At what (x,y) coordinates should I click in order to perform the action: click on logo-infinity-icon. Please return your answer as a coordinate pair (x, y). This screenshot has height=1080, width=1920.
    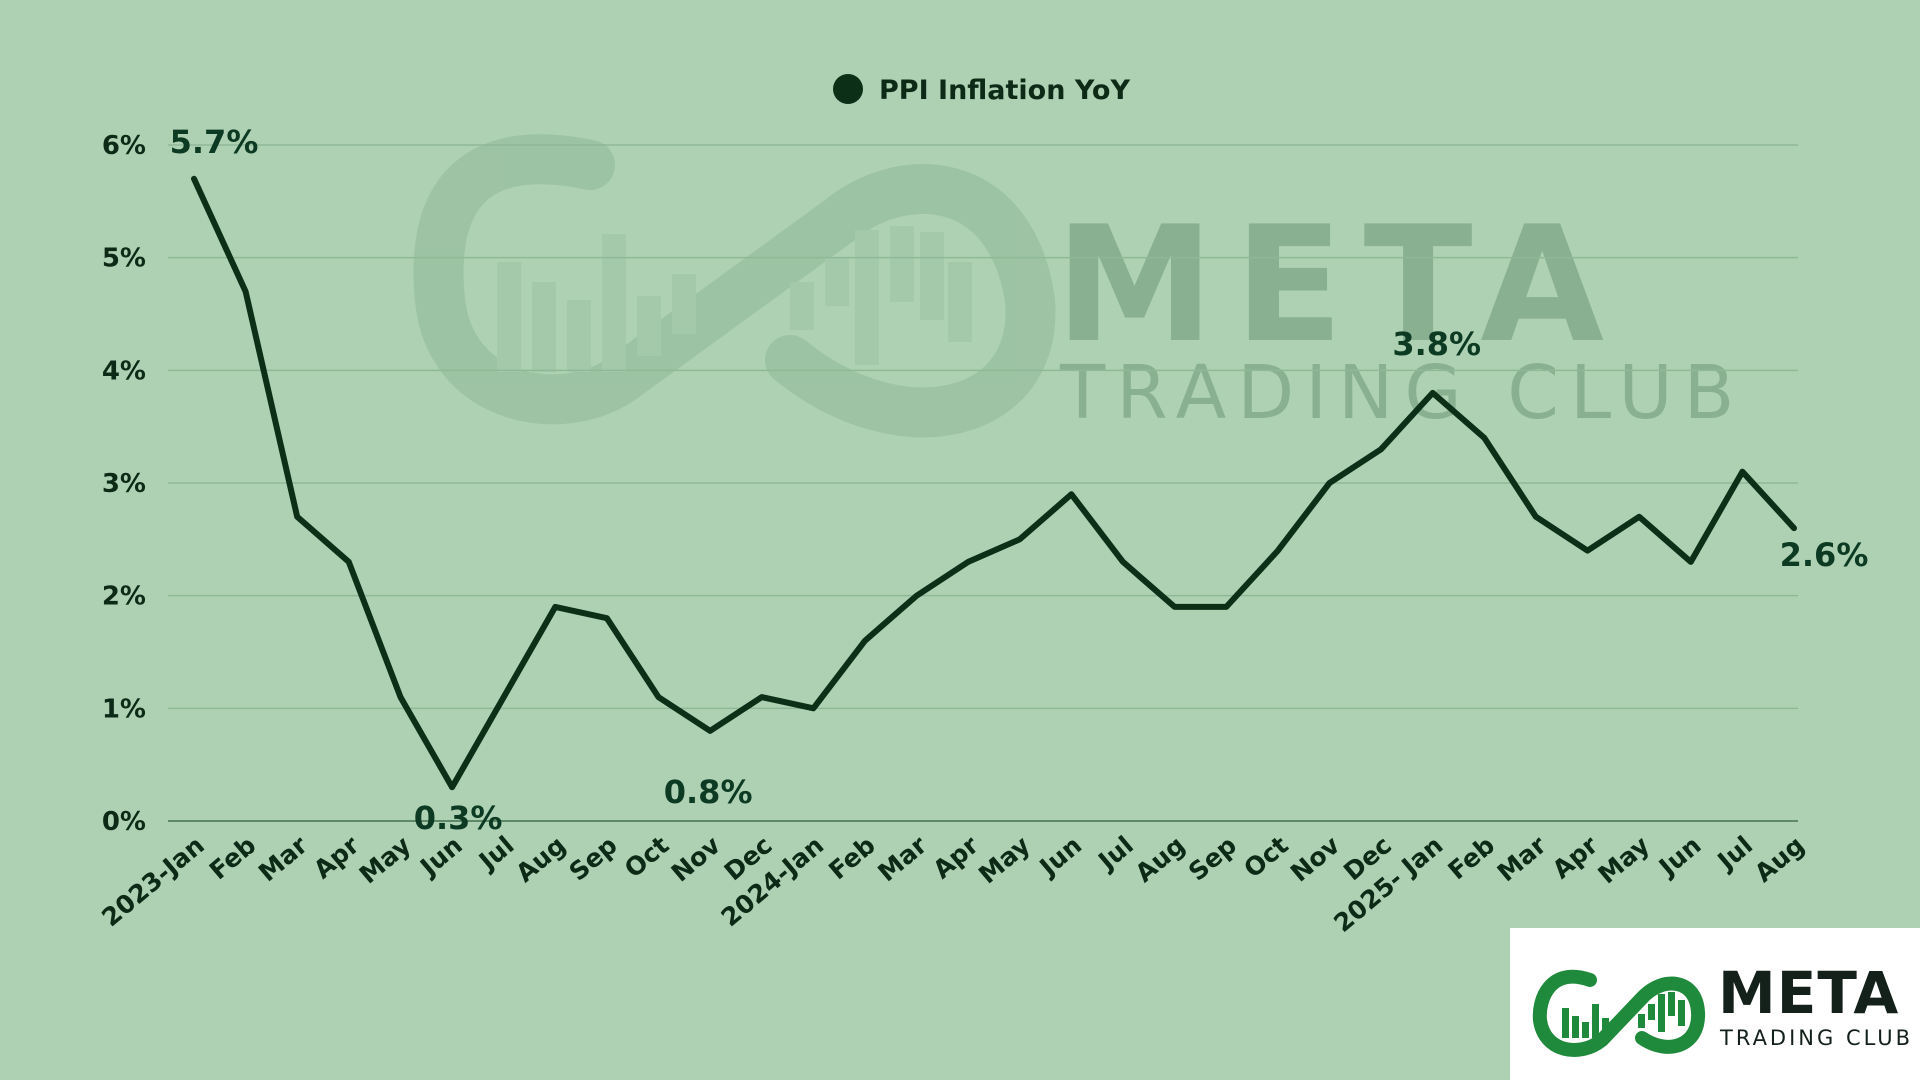
    Looking at the image, I should click on (1618, 1013).